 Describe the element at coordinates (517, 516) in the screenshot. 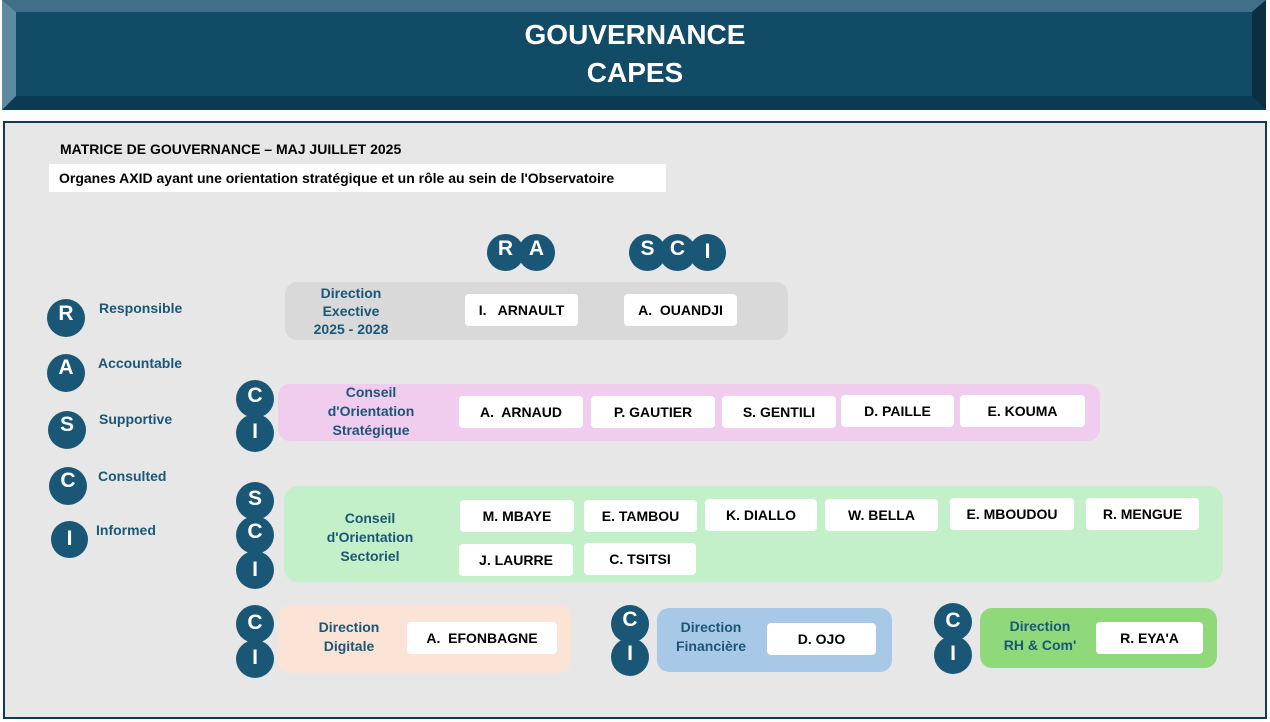

I see `member-mbaye: M. MBAYE` at that location.